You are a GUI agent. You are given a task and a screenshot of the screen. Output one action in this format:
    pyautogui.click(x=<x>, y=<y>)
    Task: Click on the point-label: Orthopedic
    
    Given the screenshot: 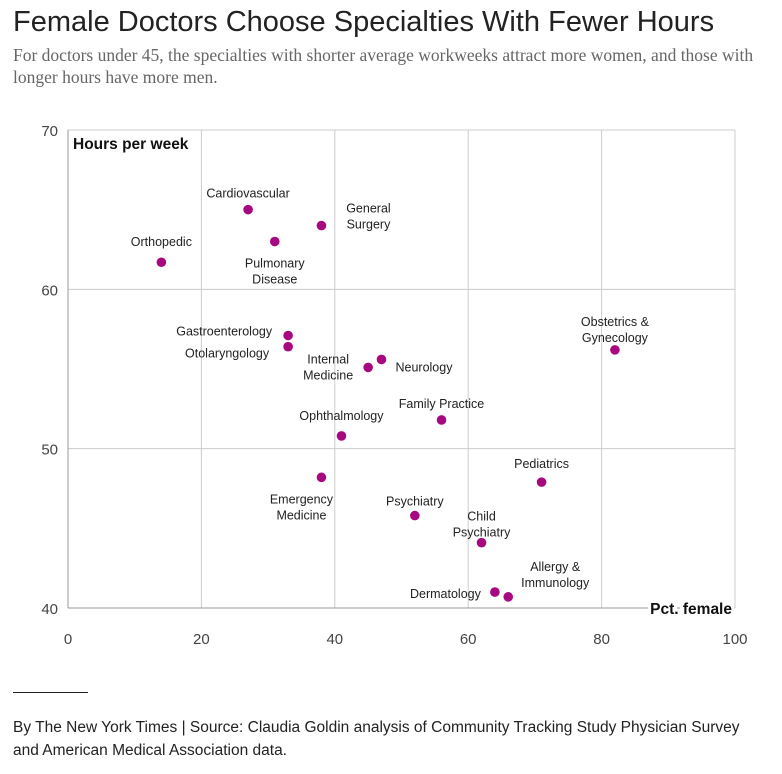 What is the action you would take?
    pyautogui.click(x=161, y=242)
    